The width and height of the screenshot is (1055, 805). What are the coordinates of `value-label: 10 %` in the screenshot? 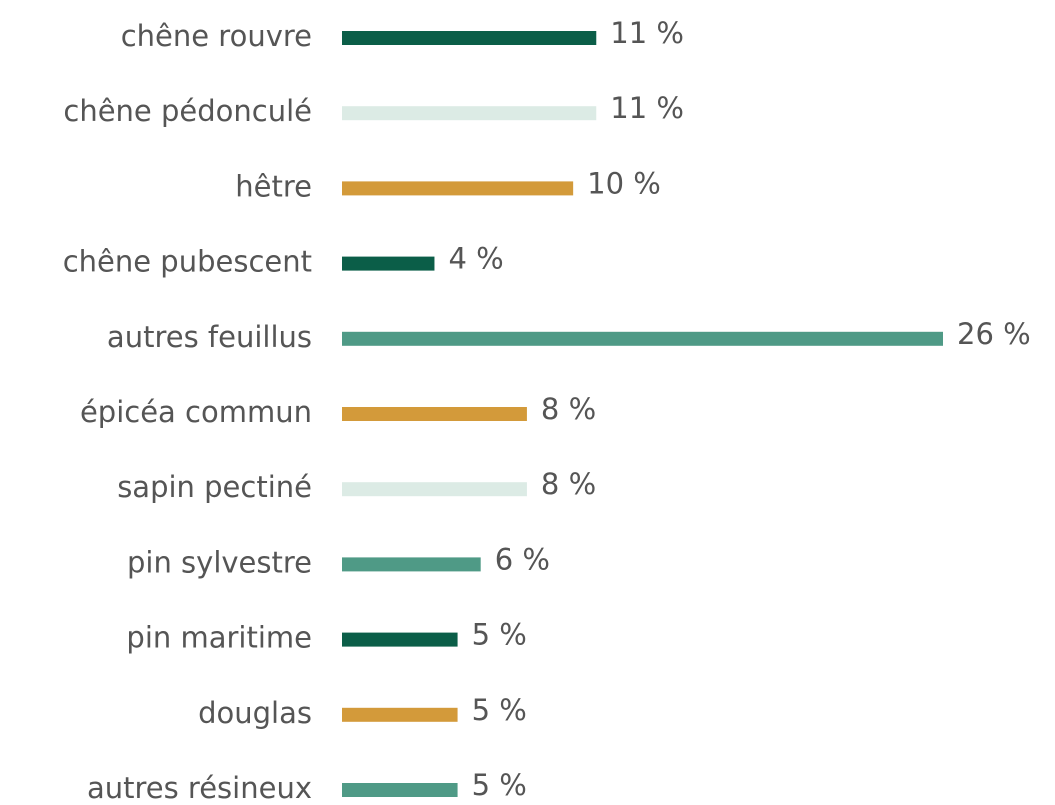 It's located at (624, 183).